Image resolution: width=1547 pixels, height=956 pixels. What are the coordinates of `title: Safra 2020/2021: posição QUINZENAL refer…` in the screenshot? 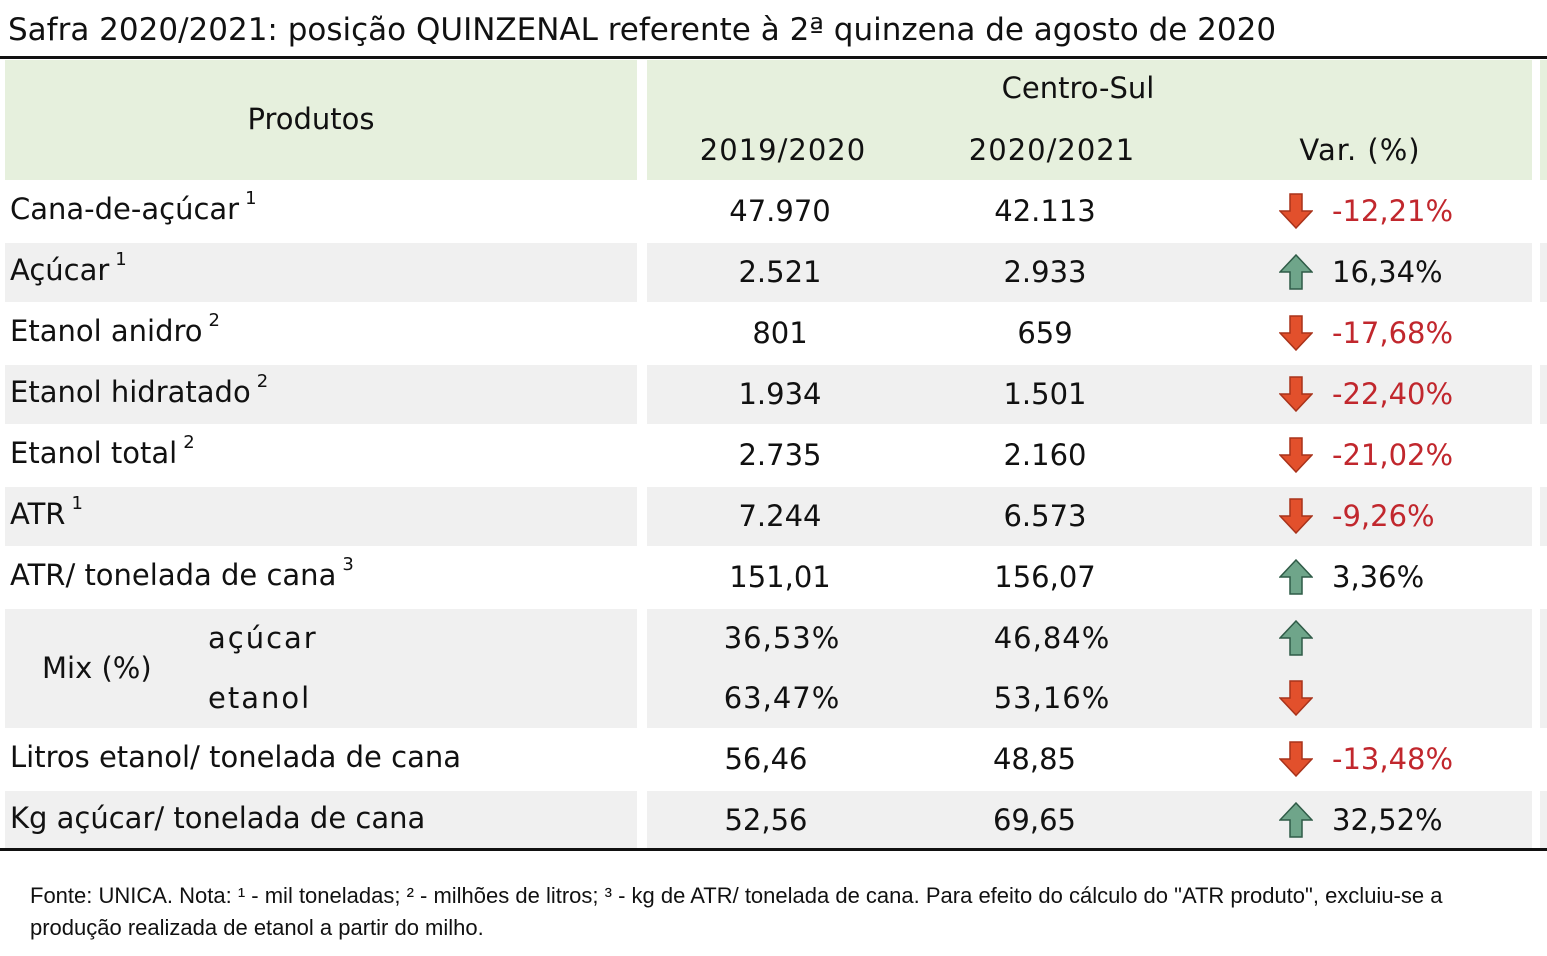 It's located at (642, 30).